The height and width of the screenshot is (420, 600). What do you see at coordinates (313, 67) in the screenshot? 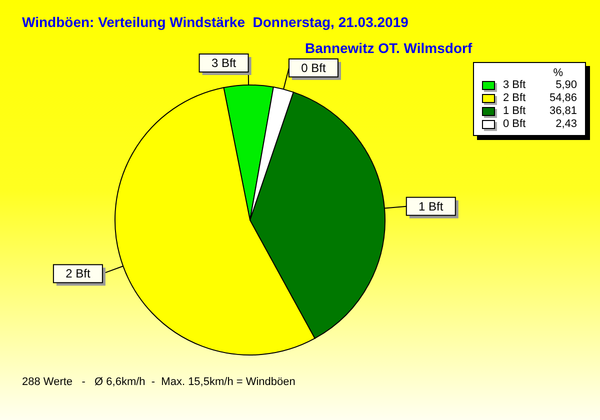
I see `slice-label: 0 Bft` at bounding box center [313, 67].